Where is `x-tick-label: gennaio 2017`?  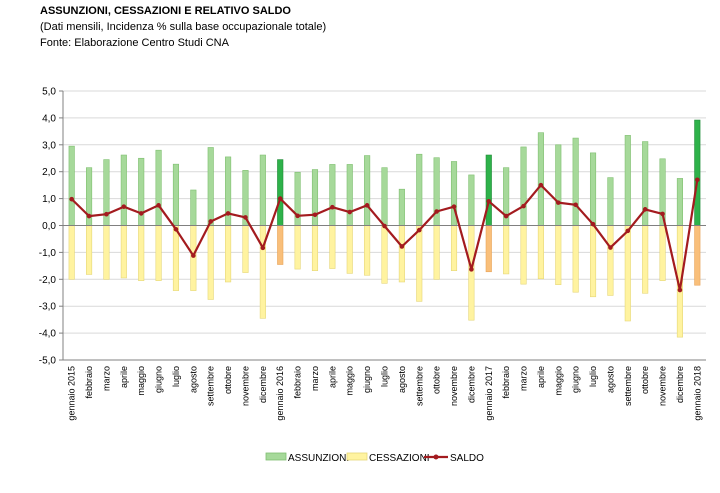
x-tick-label: gennaio 2017 is located at coordinates (489, 393).